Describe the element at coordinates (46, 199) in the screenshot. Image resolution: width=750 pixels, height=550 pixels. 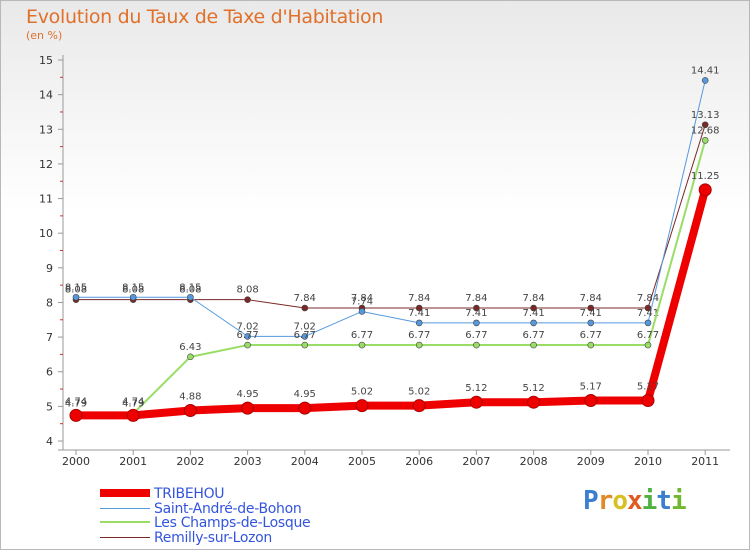
I see `y-tick-label: 11` at that location.